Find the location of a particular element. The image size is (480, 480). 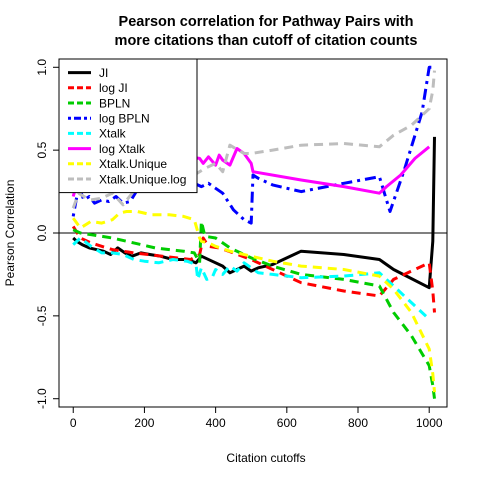

y-tick-label: 0.0 is located at coordinates (42, 232).